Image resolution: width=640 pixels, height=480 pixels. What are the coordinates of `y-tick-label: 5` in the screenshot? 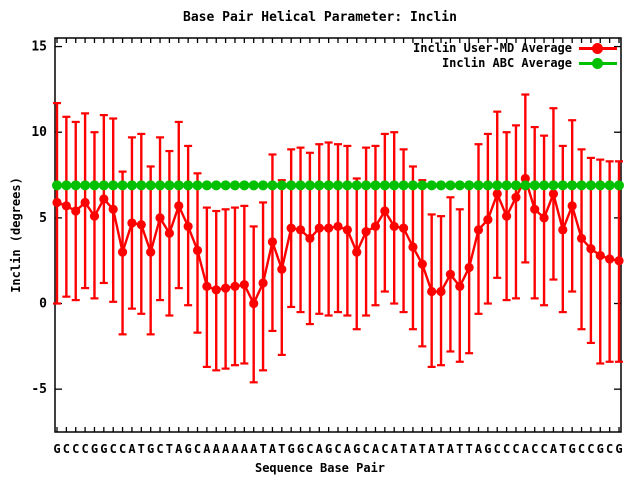 It's located at (43, 218).